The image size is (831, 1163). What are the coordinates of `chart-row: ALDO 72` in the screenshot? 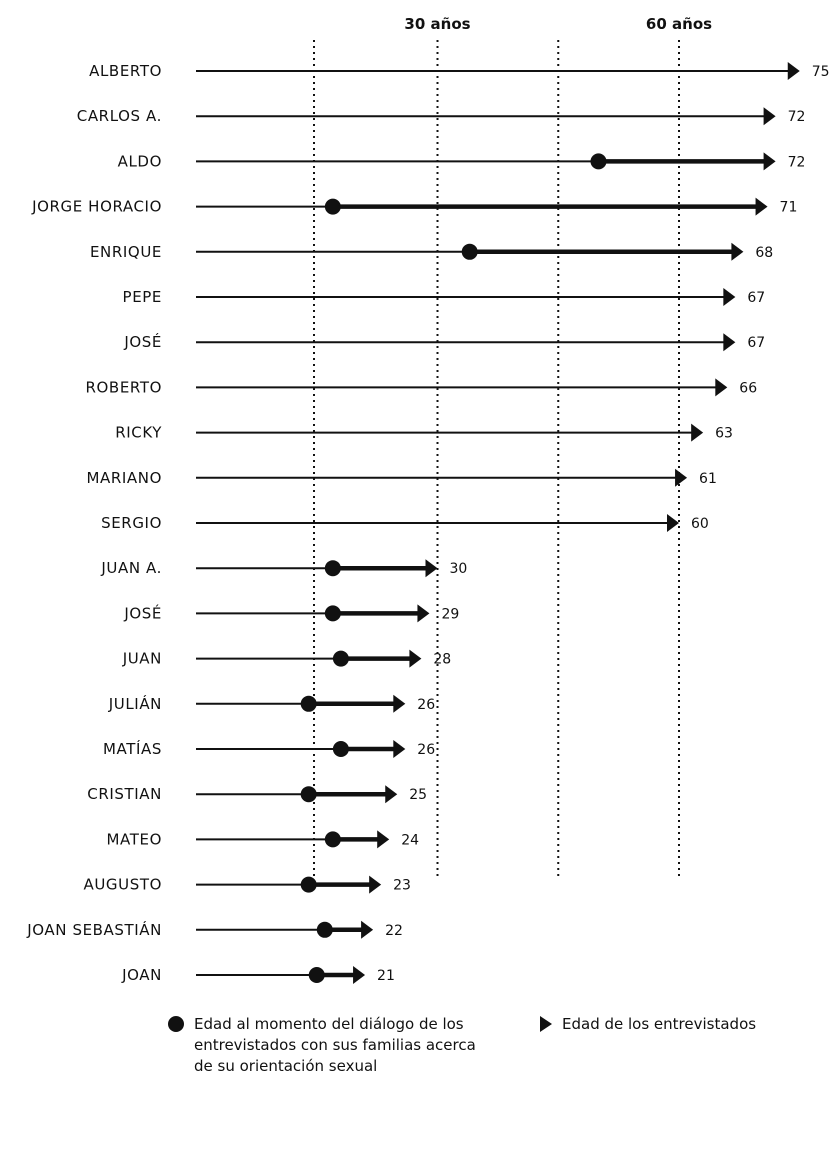 It's located at (462, 161).